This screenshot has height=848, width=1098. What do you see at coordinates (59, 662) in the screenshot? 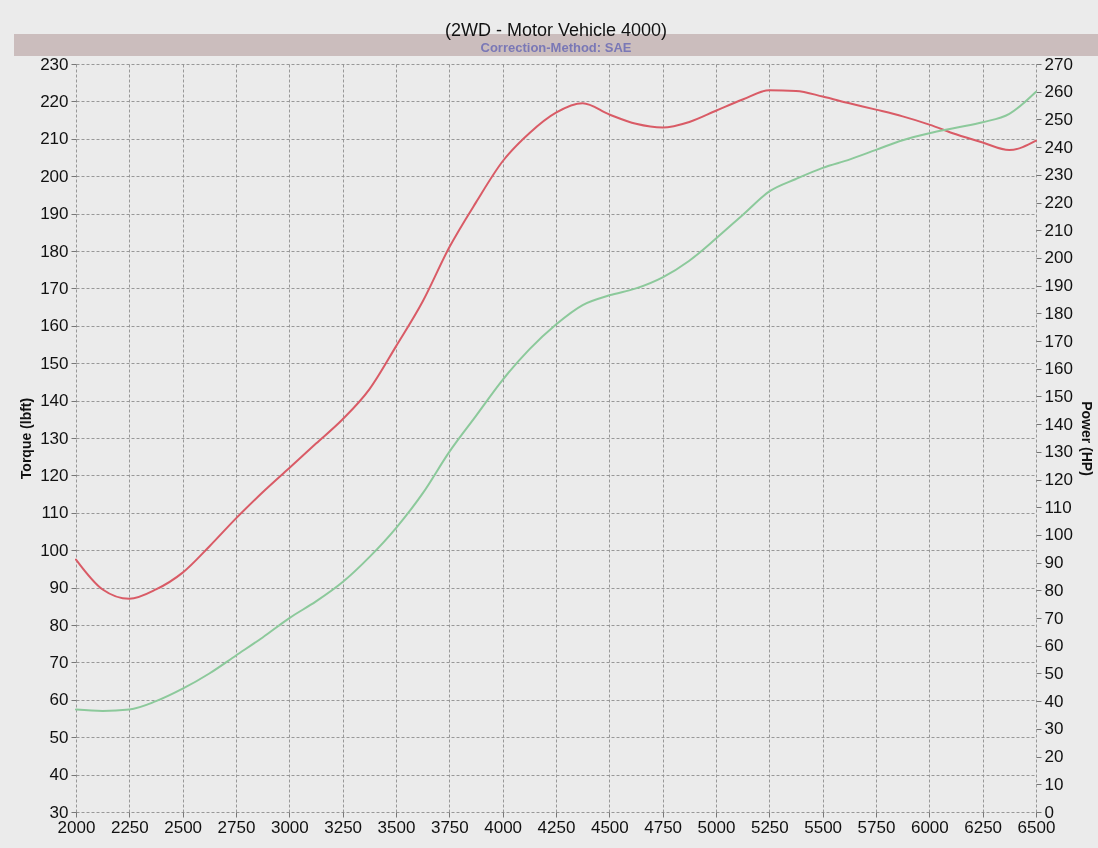
I see `y-tick-label: 70` at bounding box center [59, 662].